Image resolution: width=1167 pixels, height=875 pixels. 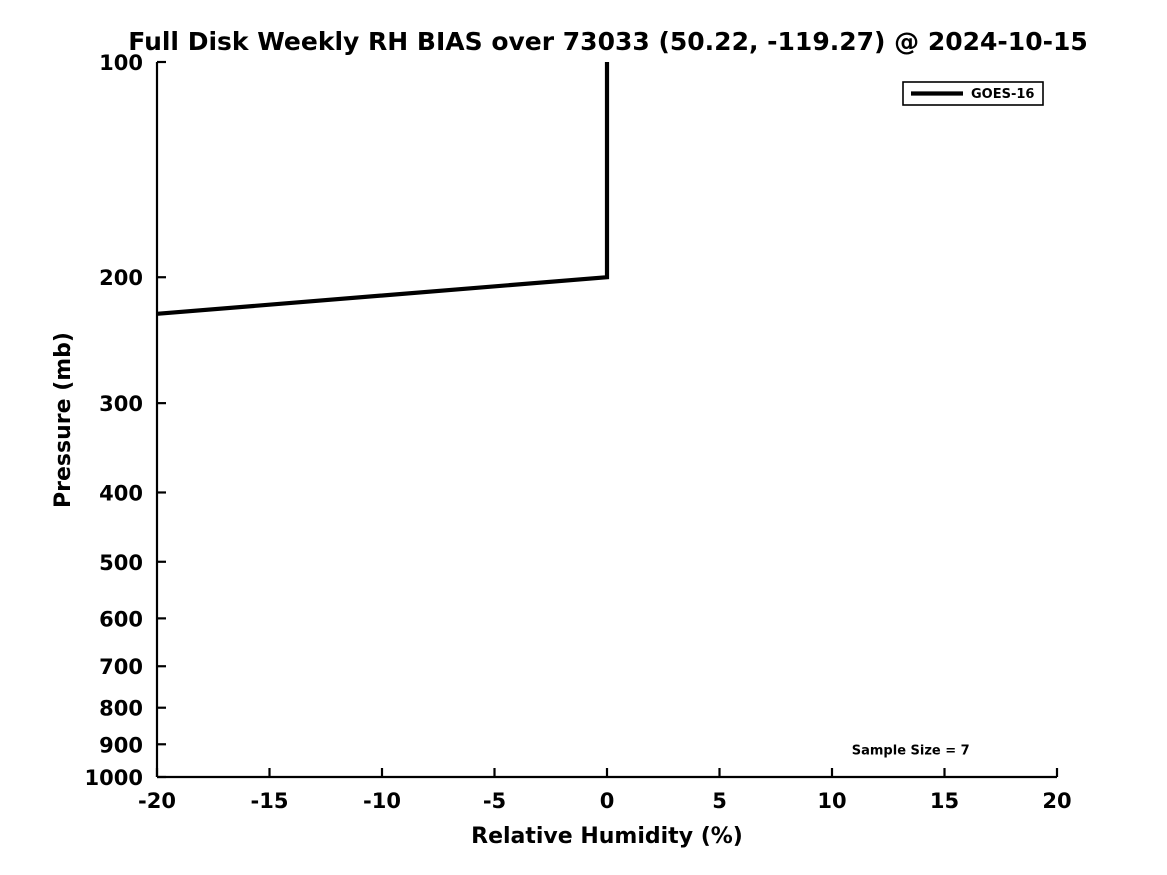 What do you see at coordinates (121, 493) in the screenshot?
I see `y-tick-label-400: 400` at bounding box center [121, 493].